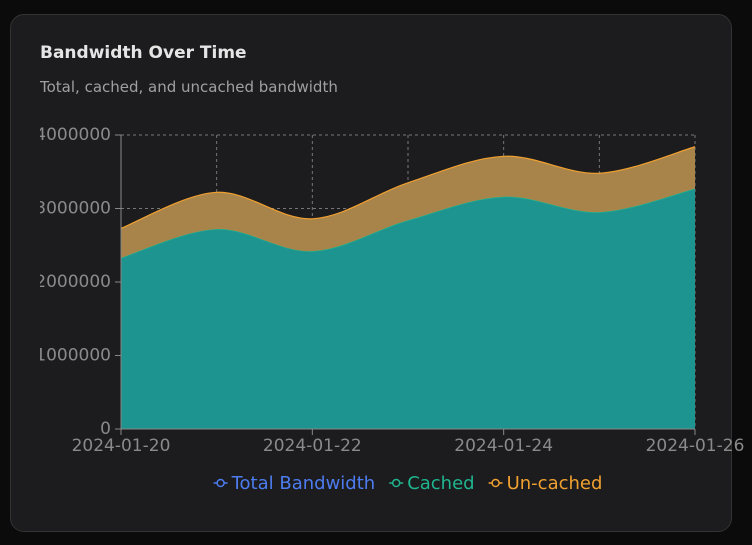 The width and height of the screenshot is (752, 545). I want to click on x-tick-label: 2024-01-22, so click(312, 446).